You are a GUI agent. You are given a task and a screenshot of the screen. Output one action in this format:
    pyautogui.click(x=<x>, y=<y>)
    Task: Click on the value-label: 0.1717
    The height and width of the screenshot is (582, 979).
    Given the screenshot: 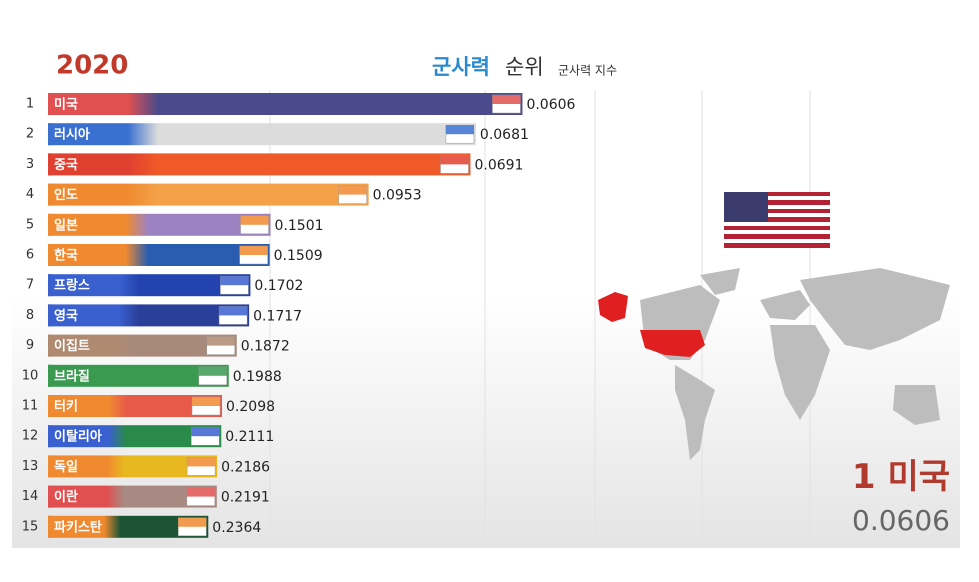 What is the action you would take?
    pyautogui.click(x=277, y=316)
    